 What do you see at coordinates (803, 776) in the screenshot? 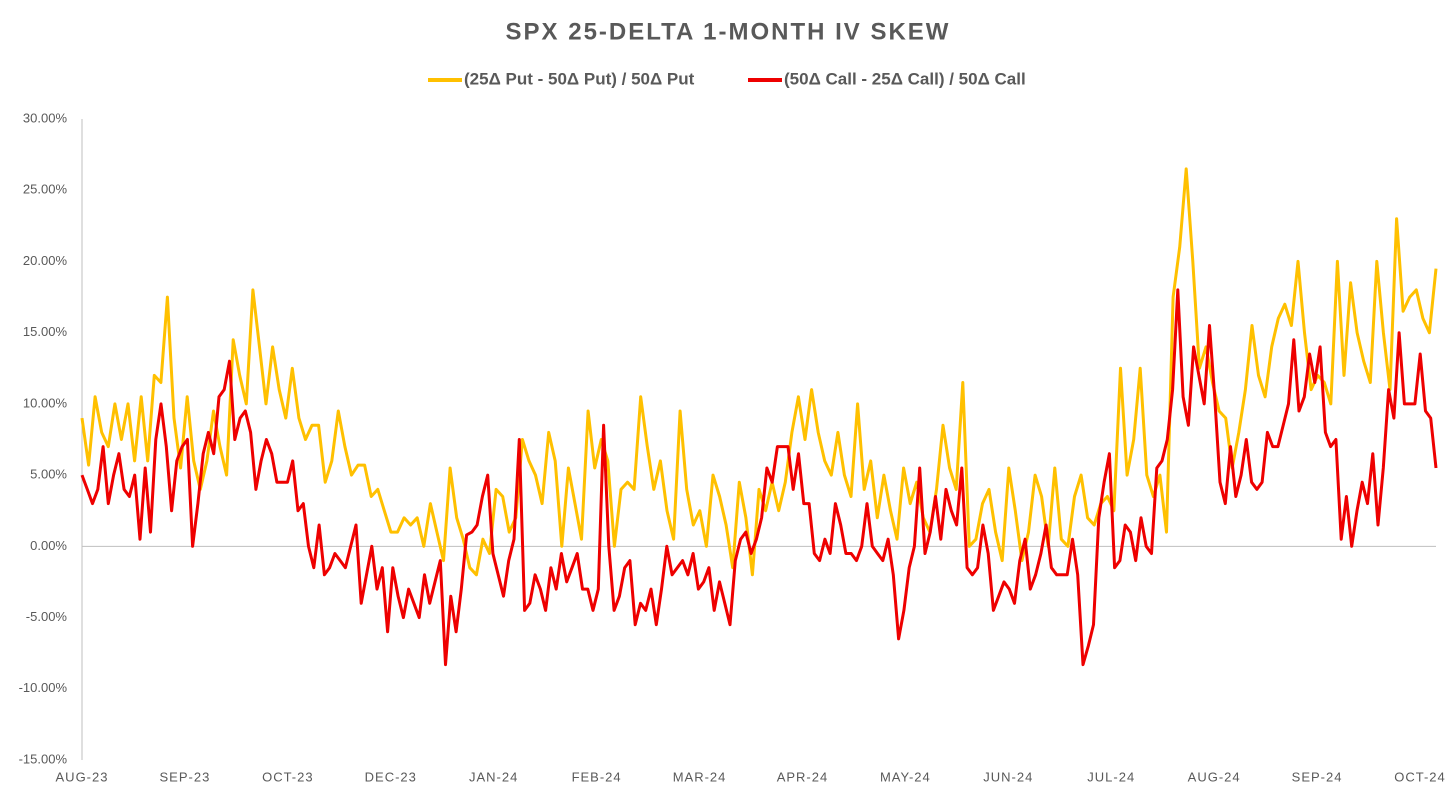
I see `x-tick-label: APR-24` at bounding box center [803, 776].